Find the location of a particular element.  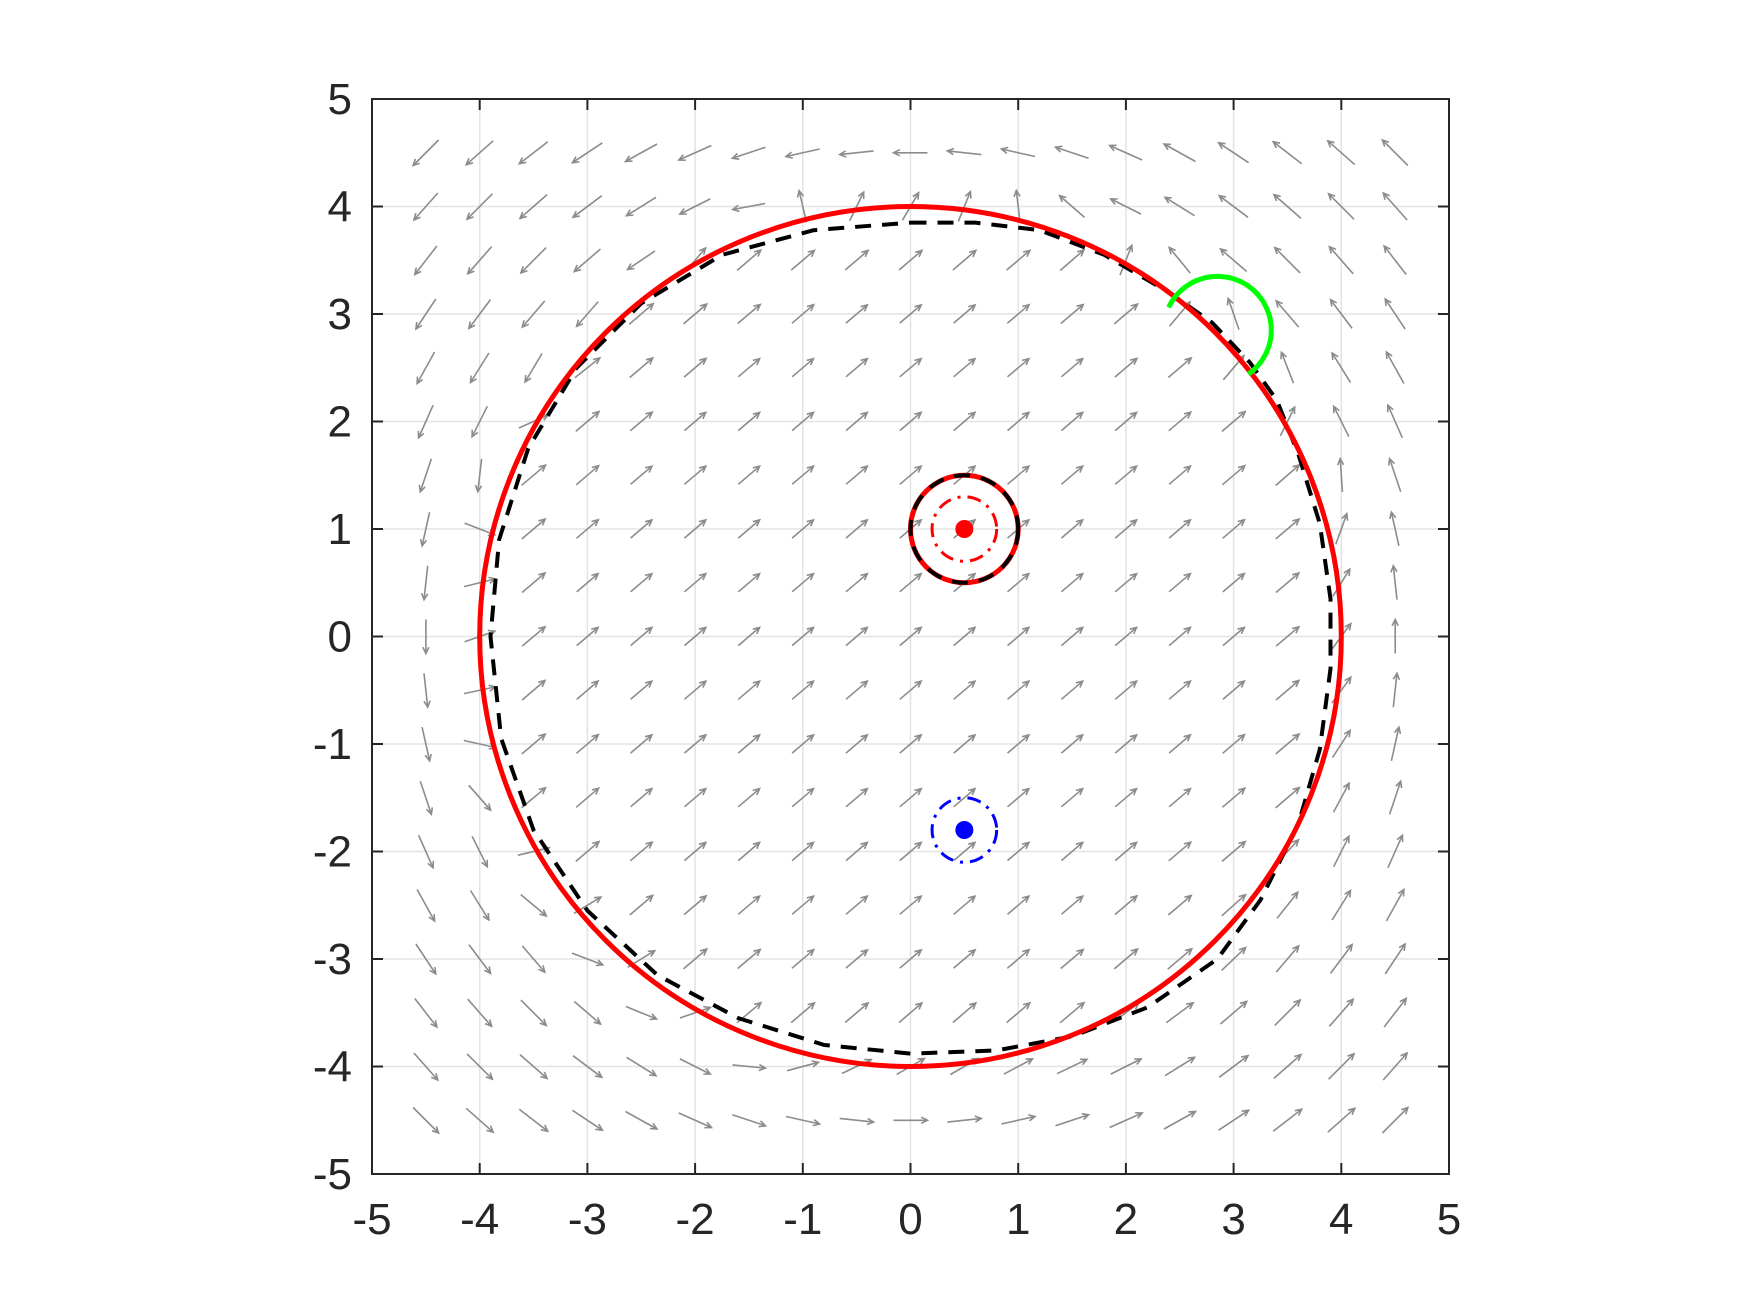

x-tick-label: 3 is located at coordinates (1233, 1219).